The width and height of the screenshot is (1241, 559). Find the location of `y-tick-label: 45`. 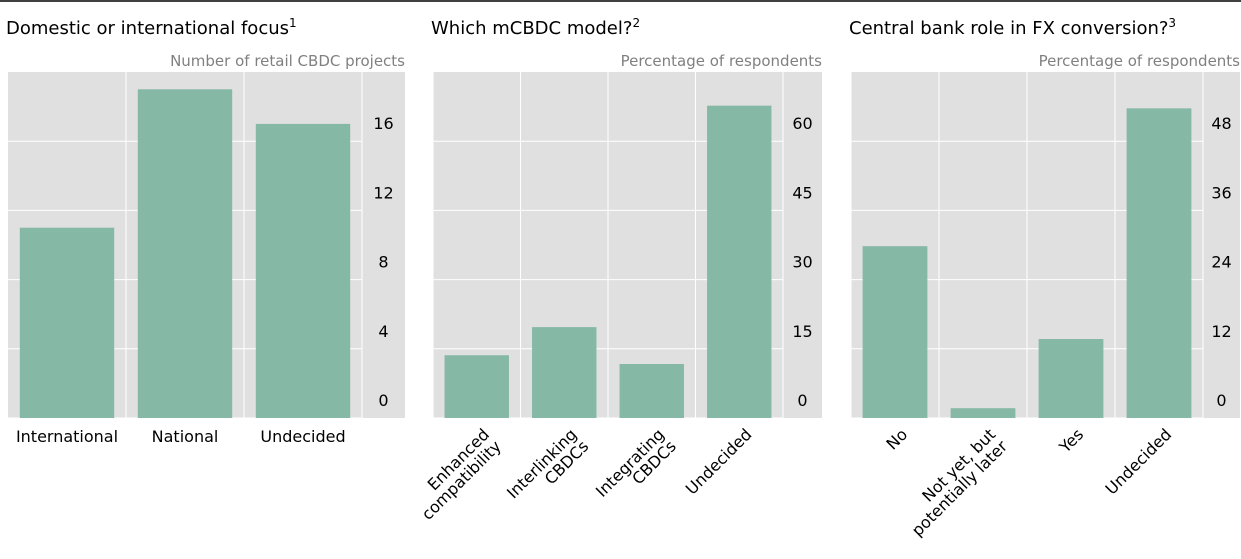

y-tick-label: 45 is located at coordinates (802, 192).